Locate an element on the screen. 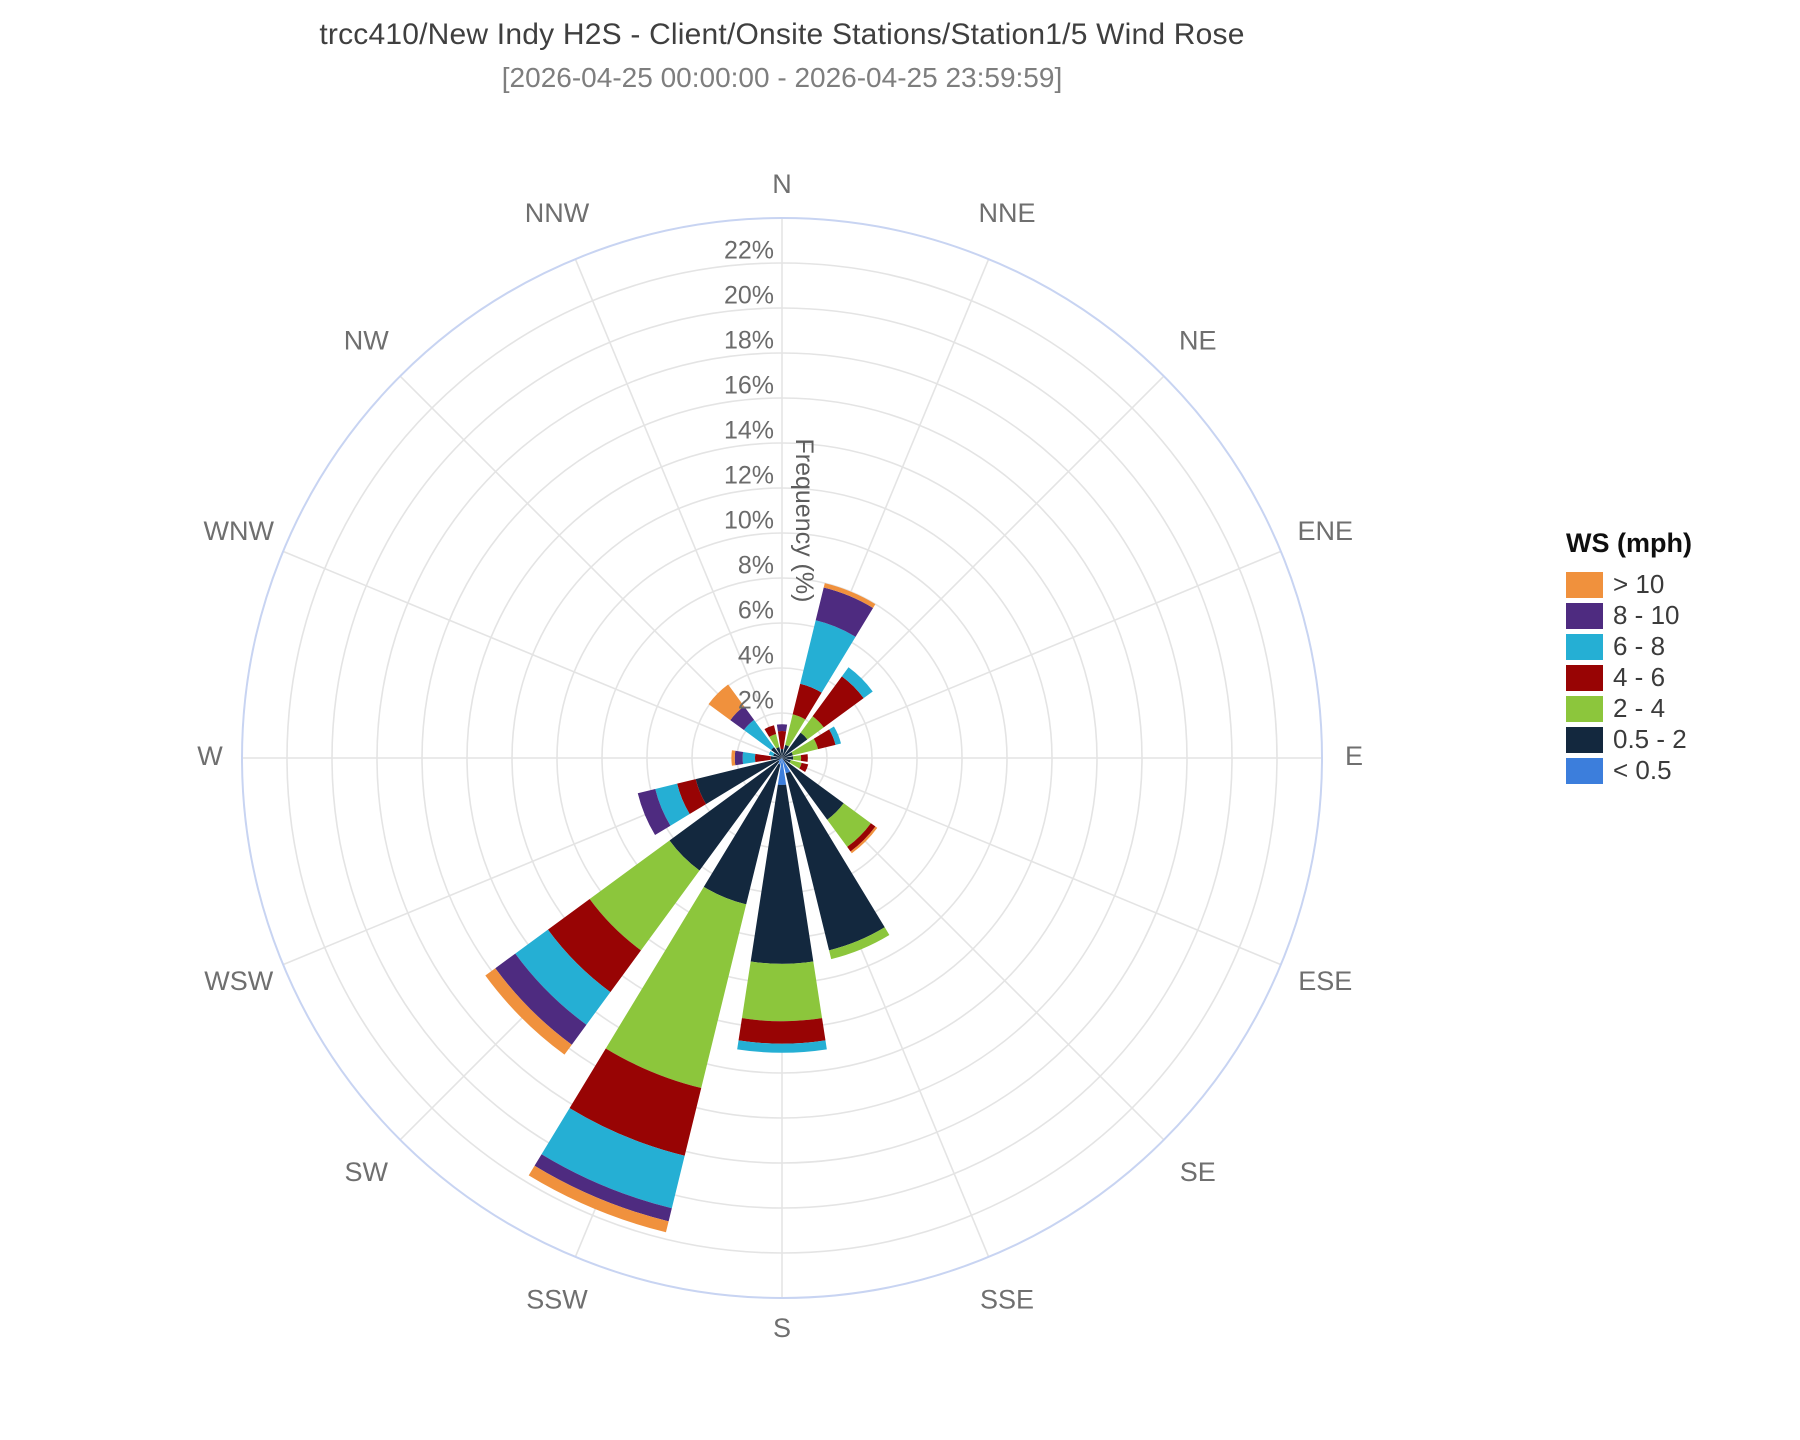  compass-label-ESE: ESE is located at coordinates (1325, 981).